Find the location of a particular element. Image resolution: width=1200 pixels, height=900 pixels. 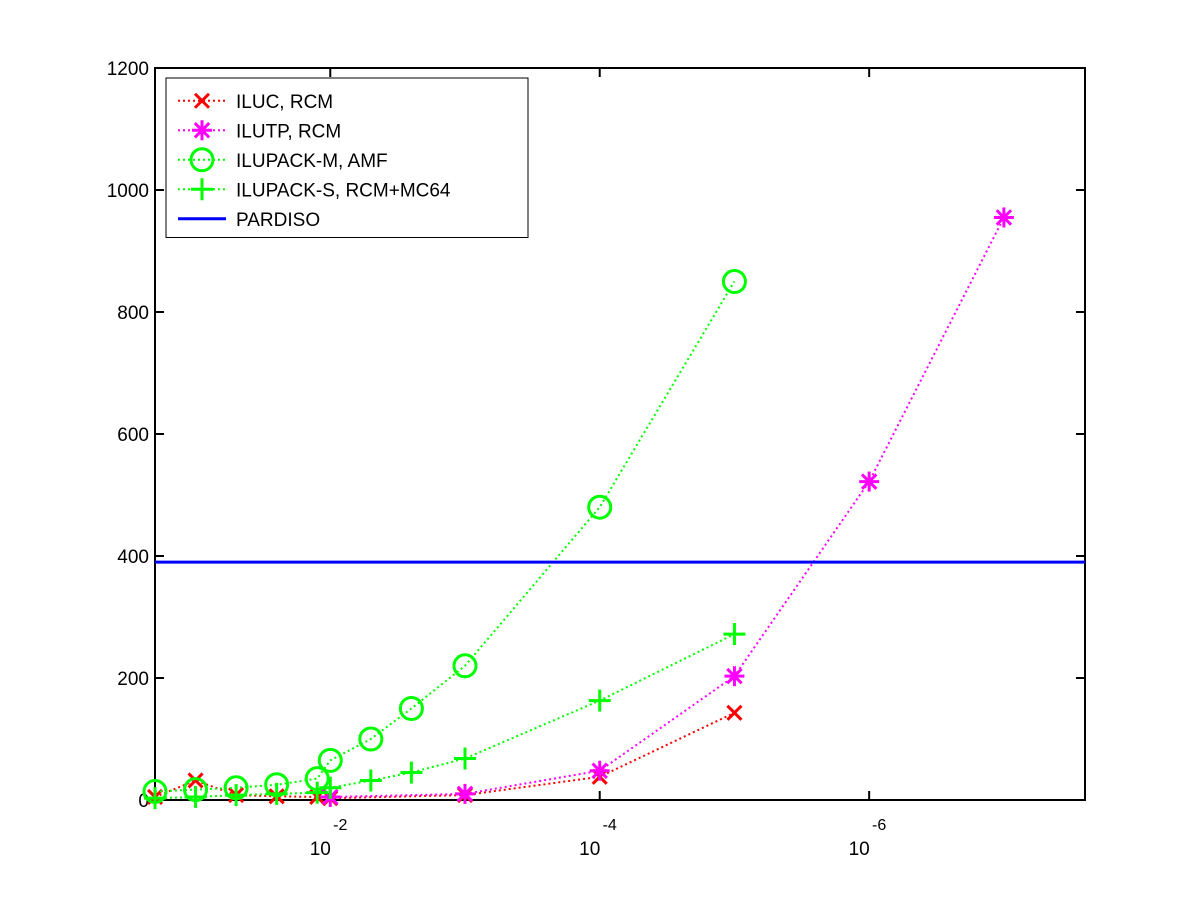

x-tick-labels: 10-210-410-6 is located at coordinates (598, 838).